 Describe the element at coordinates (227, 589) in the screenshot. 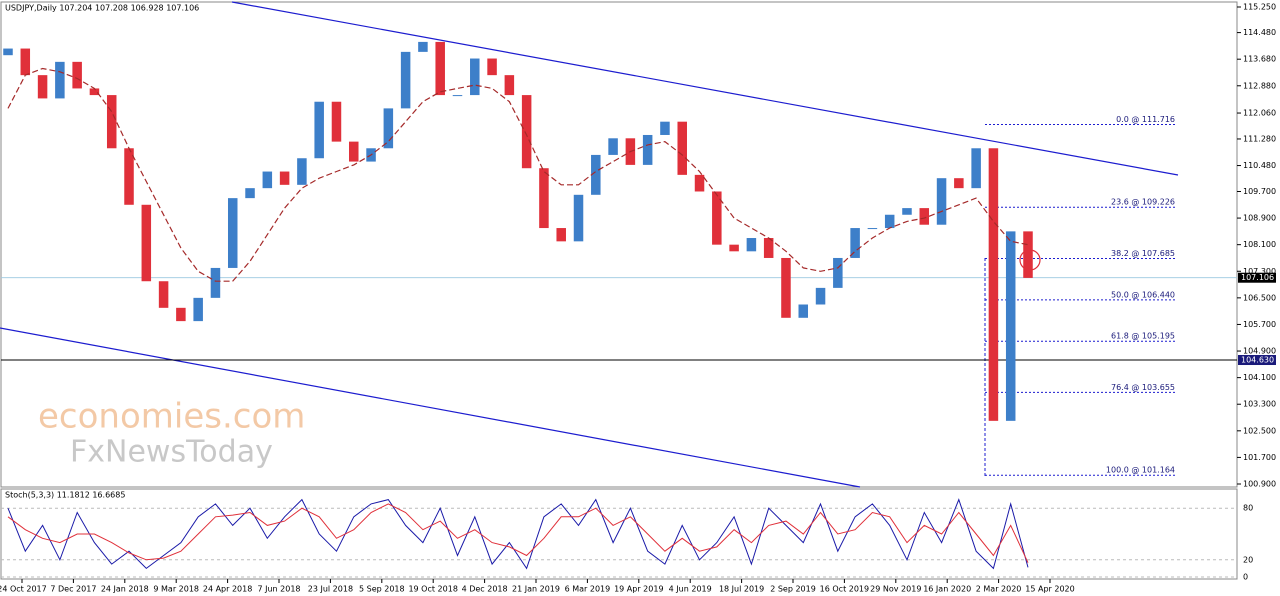

I see `x-tick-label: 24 Apr 2018` at that location.